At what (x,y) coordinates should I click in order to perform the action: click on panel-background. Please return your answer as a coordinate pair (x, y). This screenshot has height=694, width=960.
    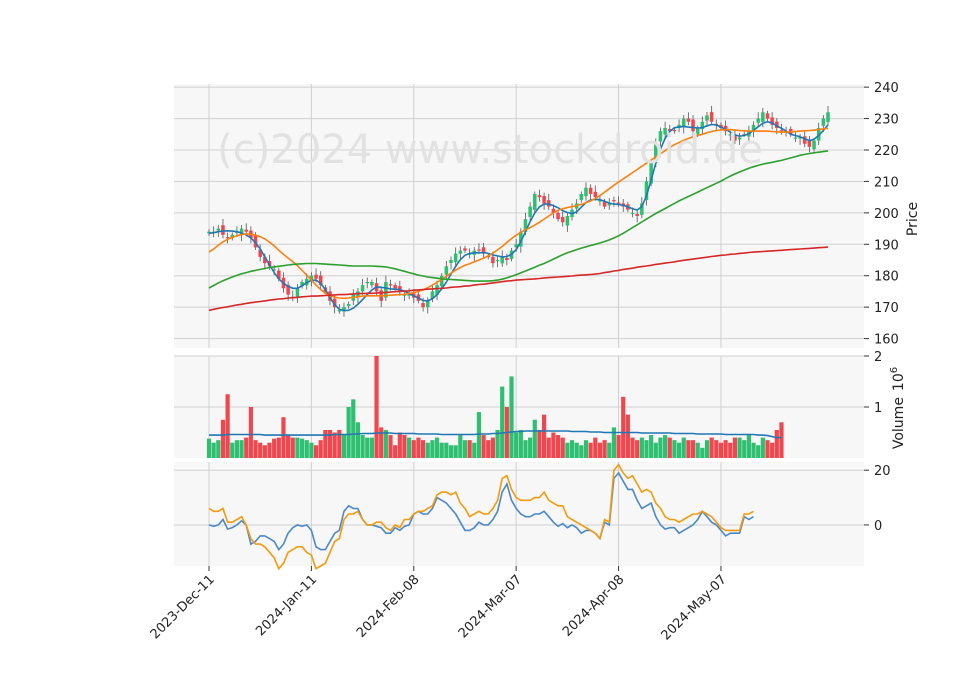
    Looking at the image, I should click on (519, 514).